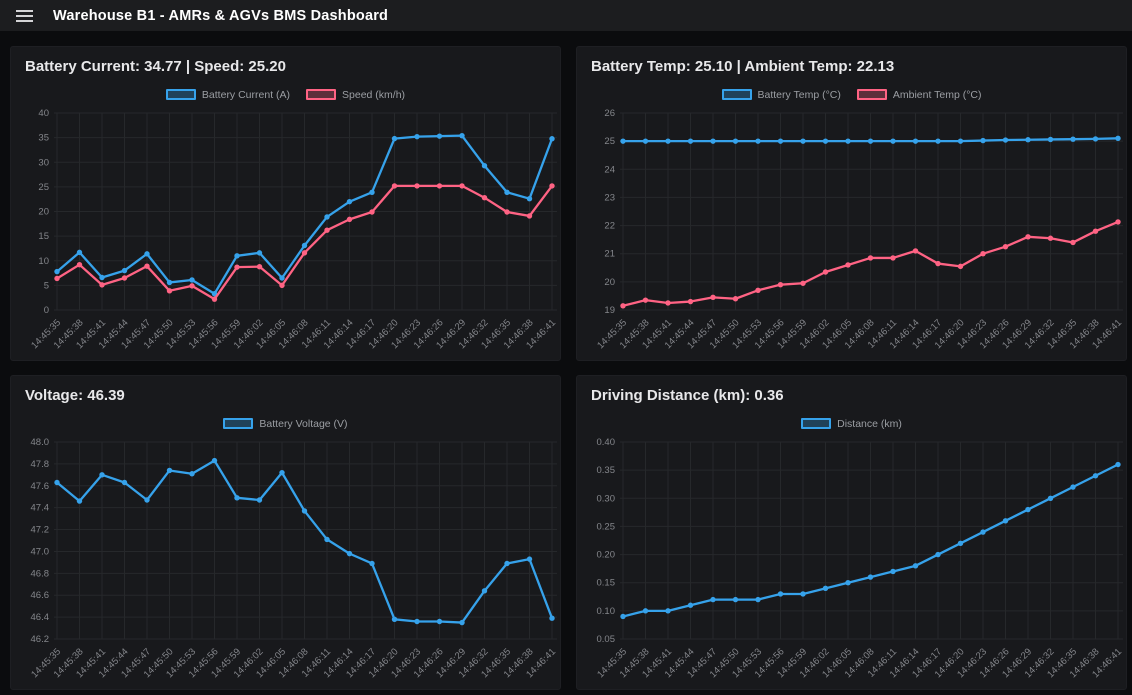 This screenshot has width=1132, height=695. Describe the element at coordinates (26, 16) in the screenshot. I see `menu-button` at that location.